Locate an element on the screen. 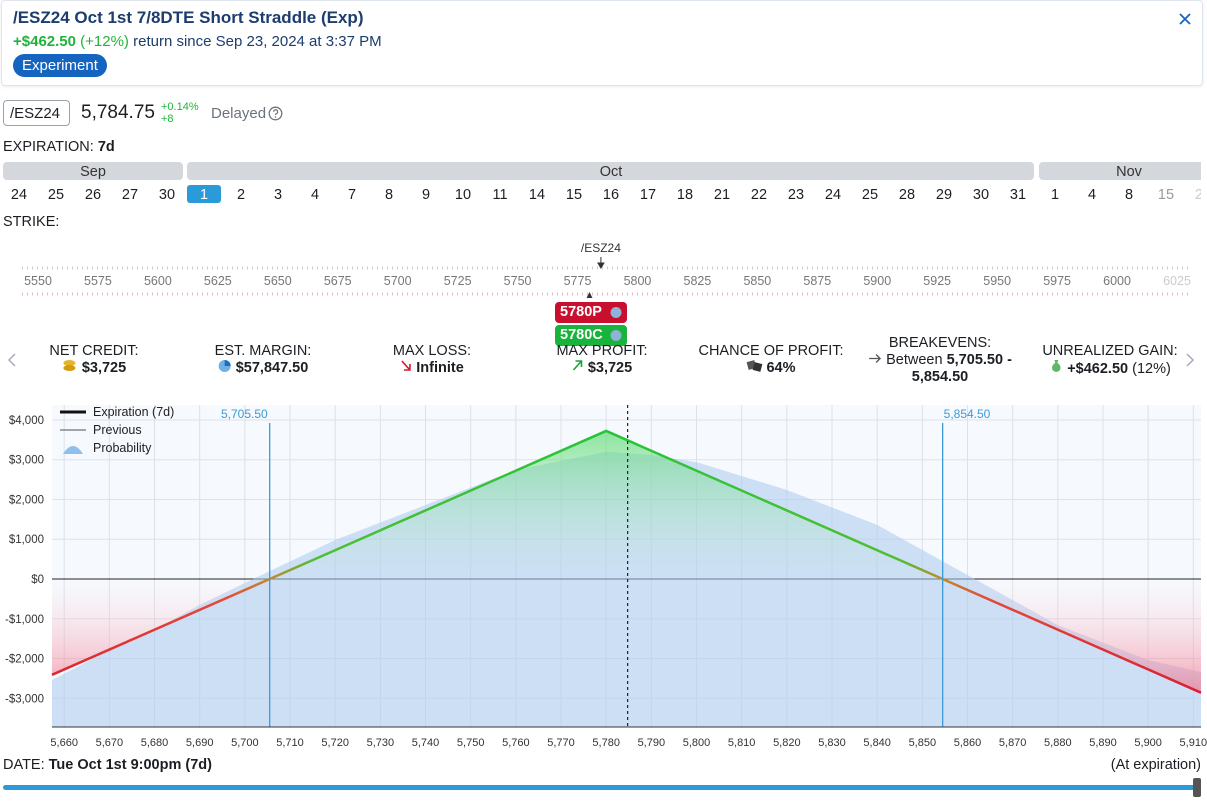  legend-label: Expiration (7d) is located at coordinates (133, 412).